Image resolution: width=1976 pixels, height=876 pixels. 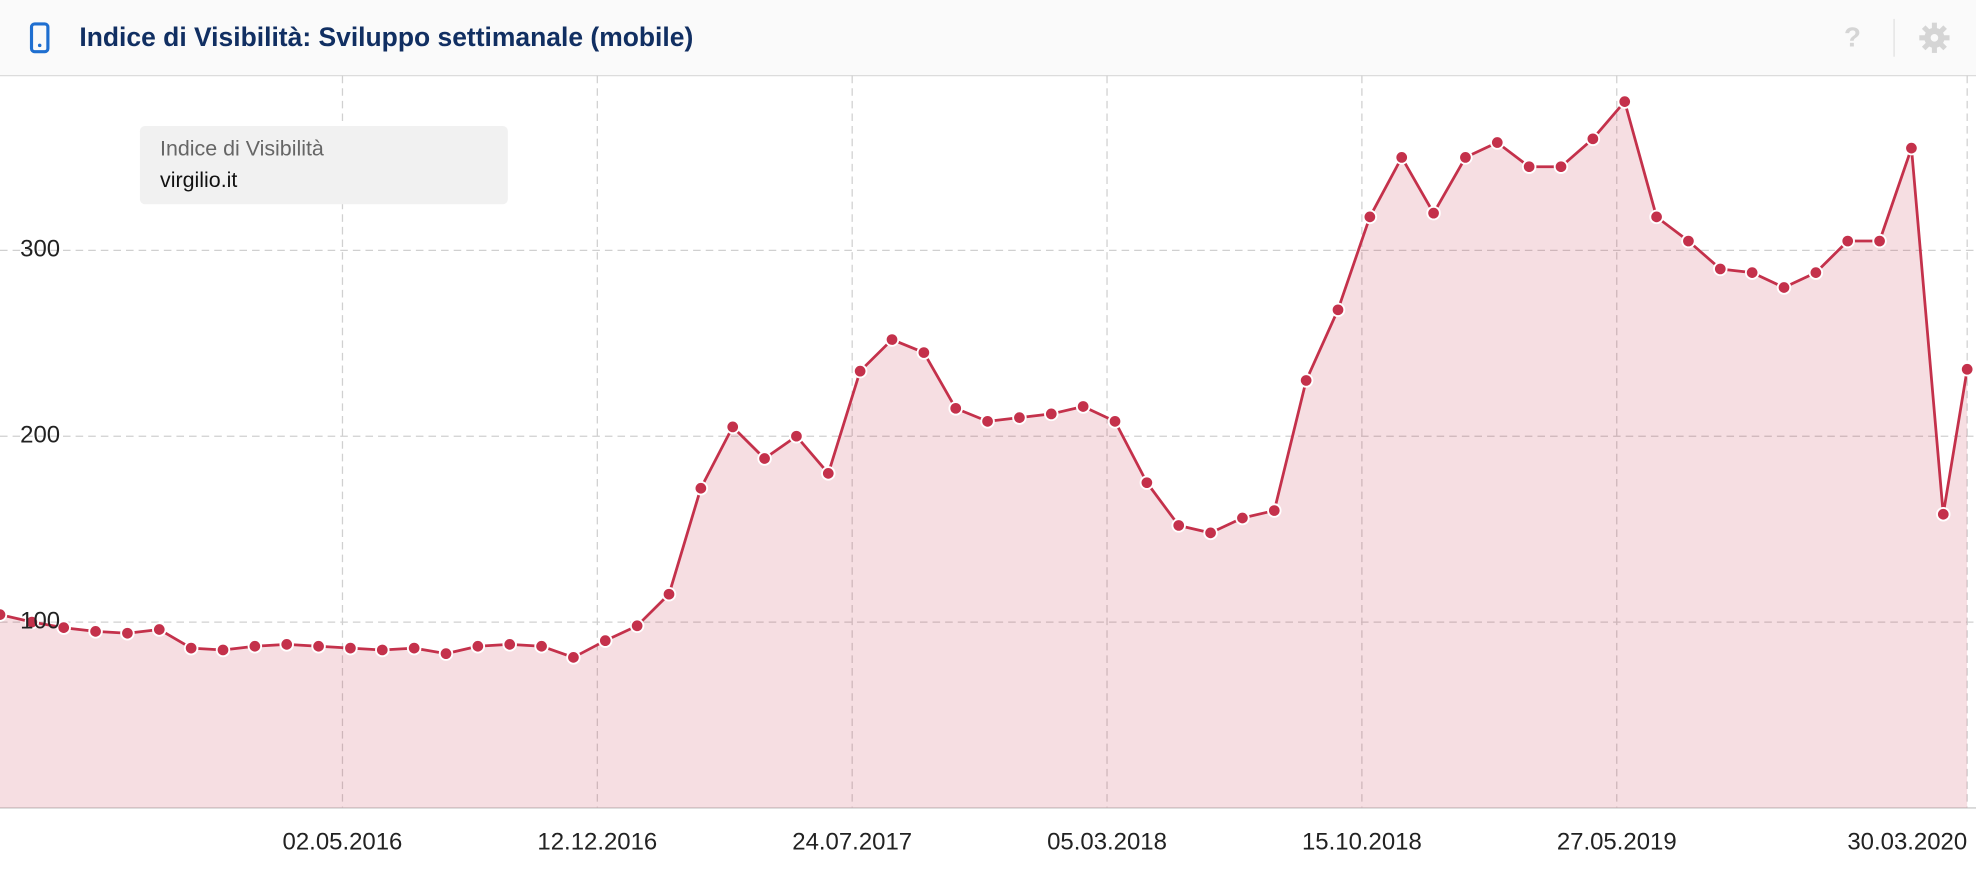 I want to click on settings-button, so click(x=1934, y=37).